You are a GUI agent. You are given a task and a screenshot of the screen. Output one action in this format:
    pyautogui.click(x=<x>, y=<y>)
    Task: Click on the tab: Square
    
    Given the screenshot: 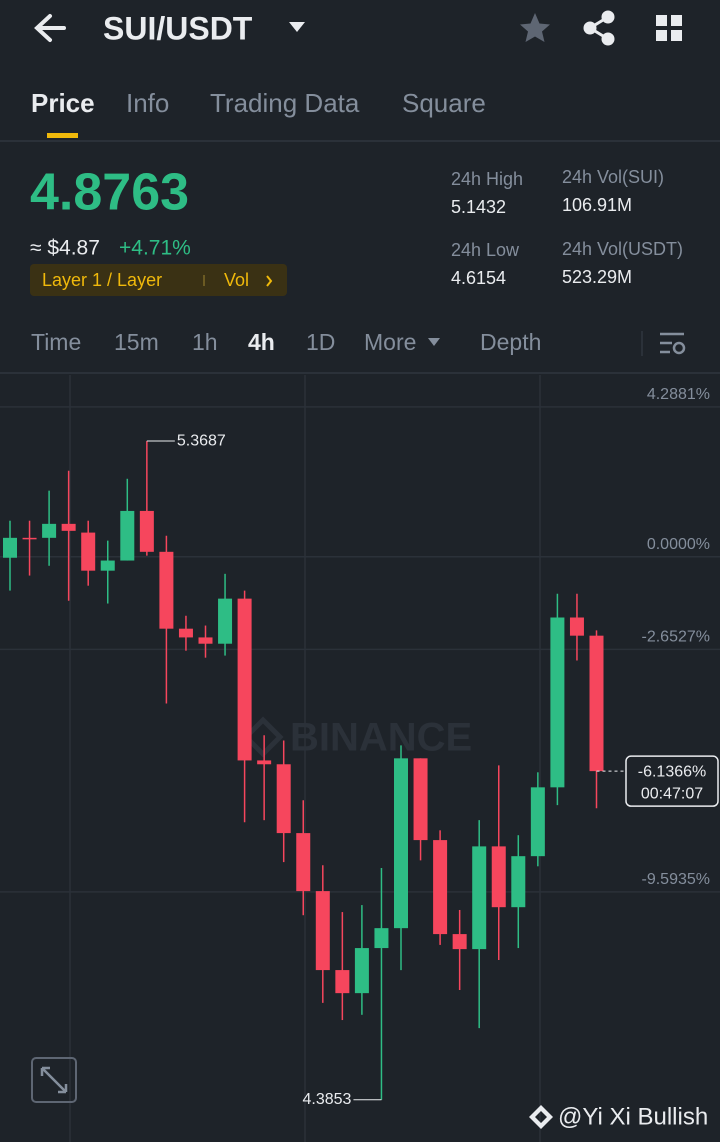 What is the action you would take?
    pyautogui.click(x=444, y=103)
    